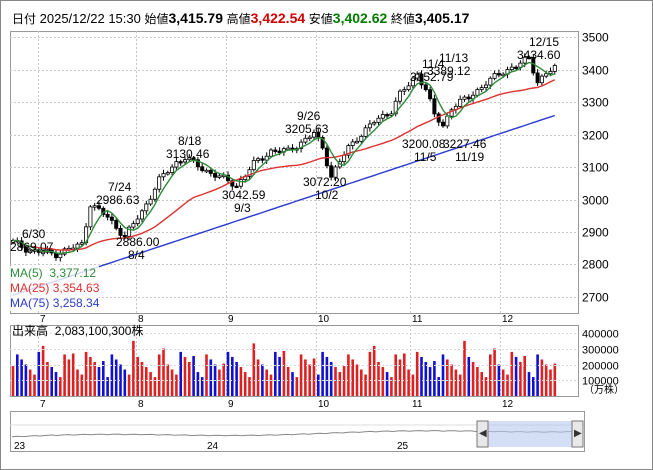 The height and width of the screenshot is (470, 653). I want to click on annotation-value: 3042.59, so click(244, 195).